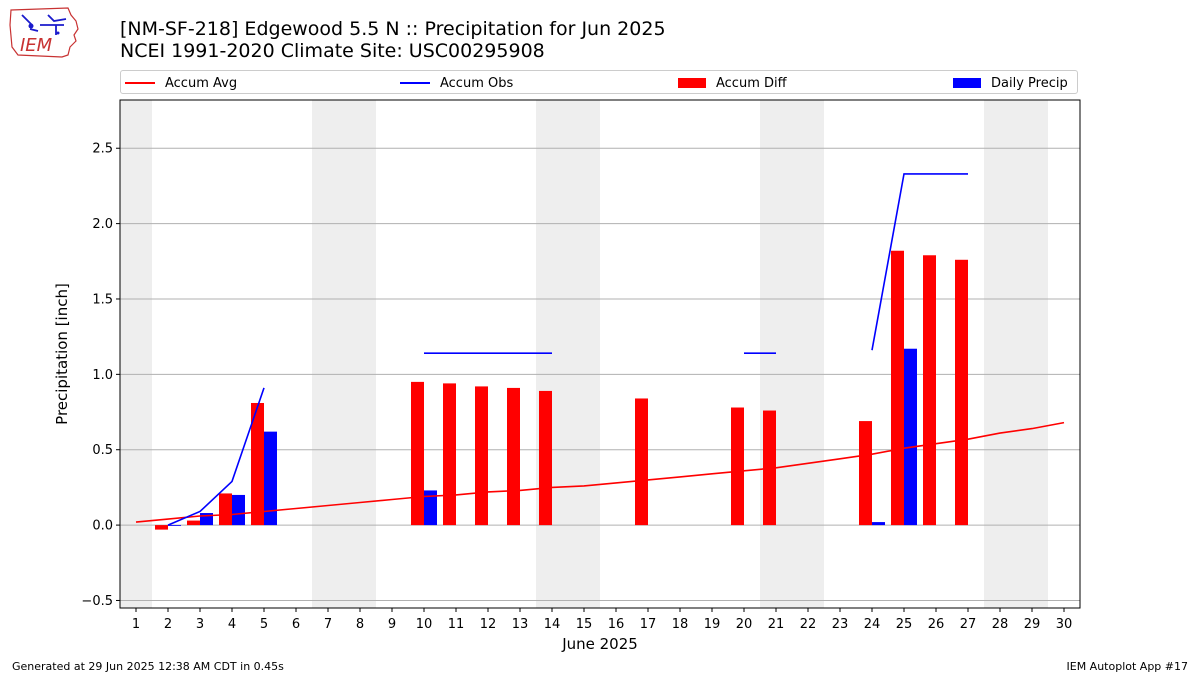  I want to click on chart-subtitle: NCEI 1991-2020 Climate Site: USC00295908, so click(332, 51).